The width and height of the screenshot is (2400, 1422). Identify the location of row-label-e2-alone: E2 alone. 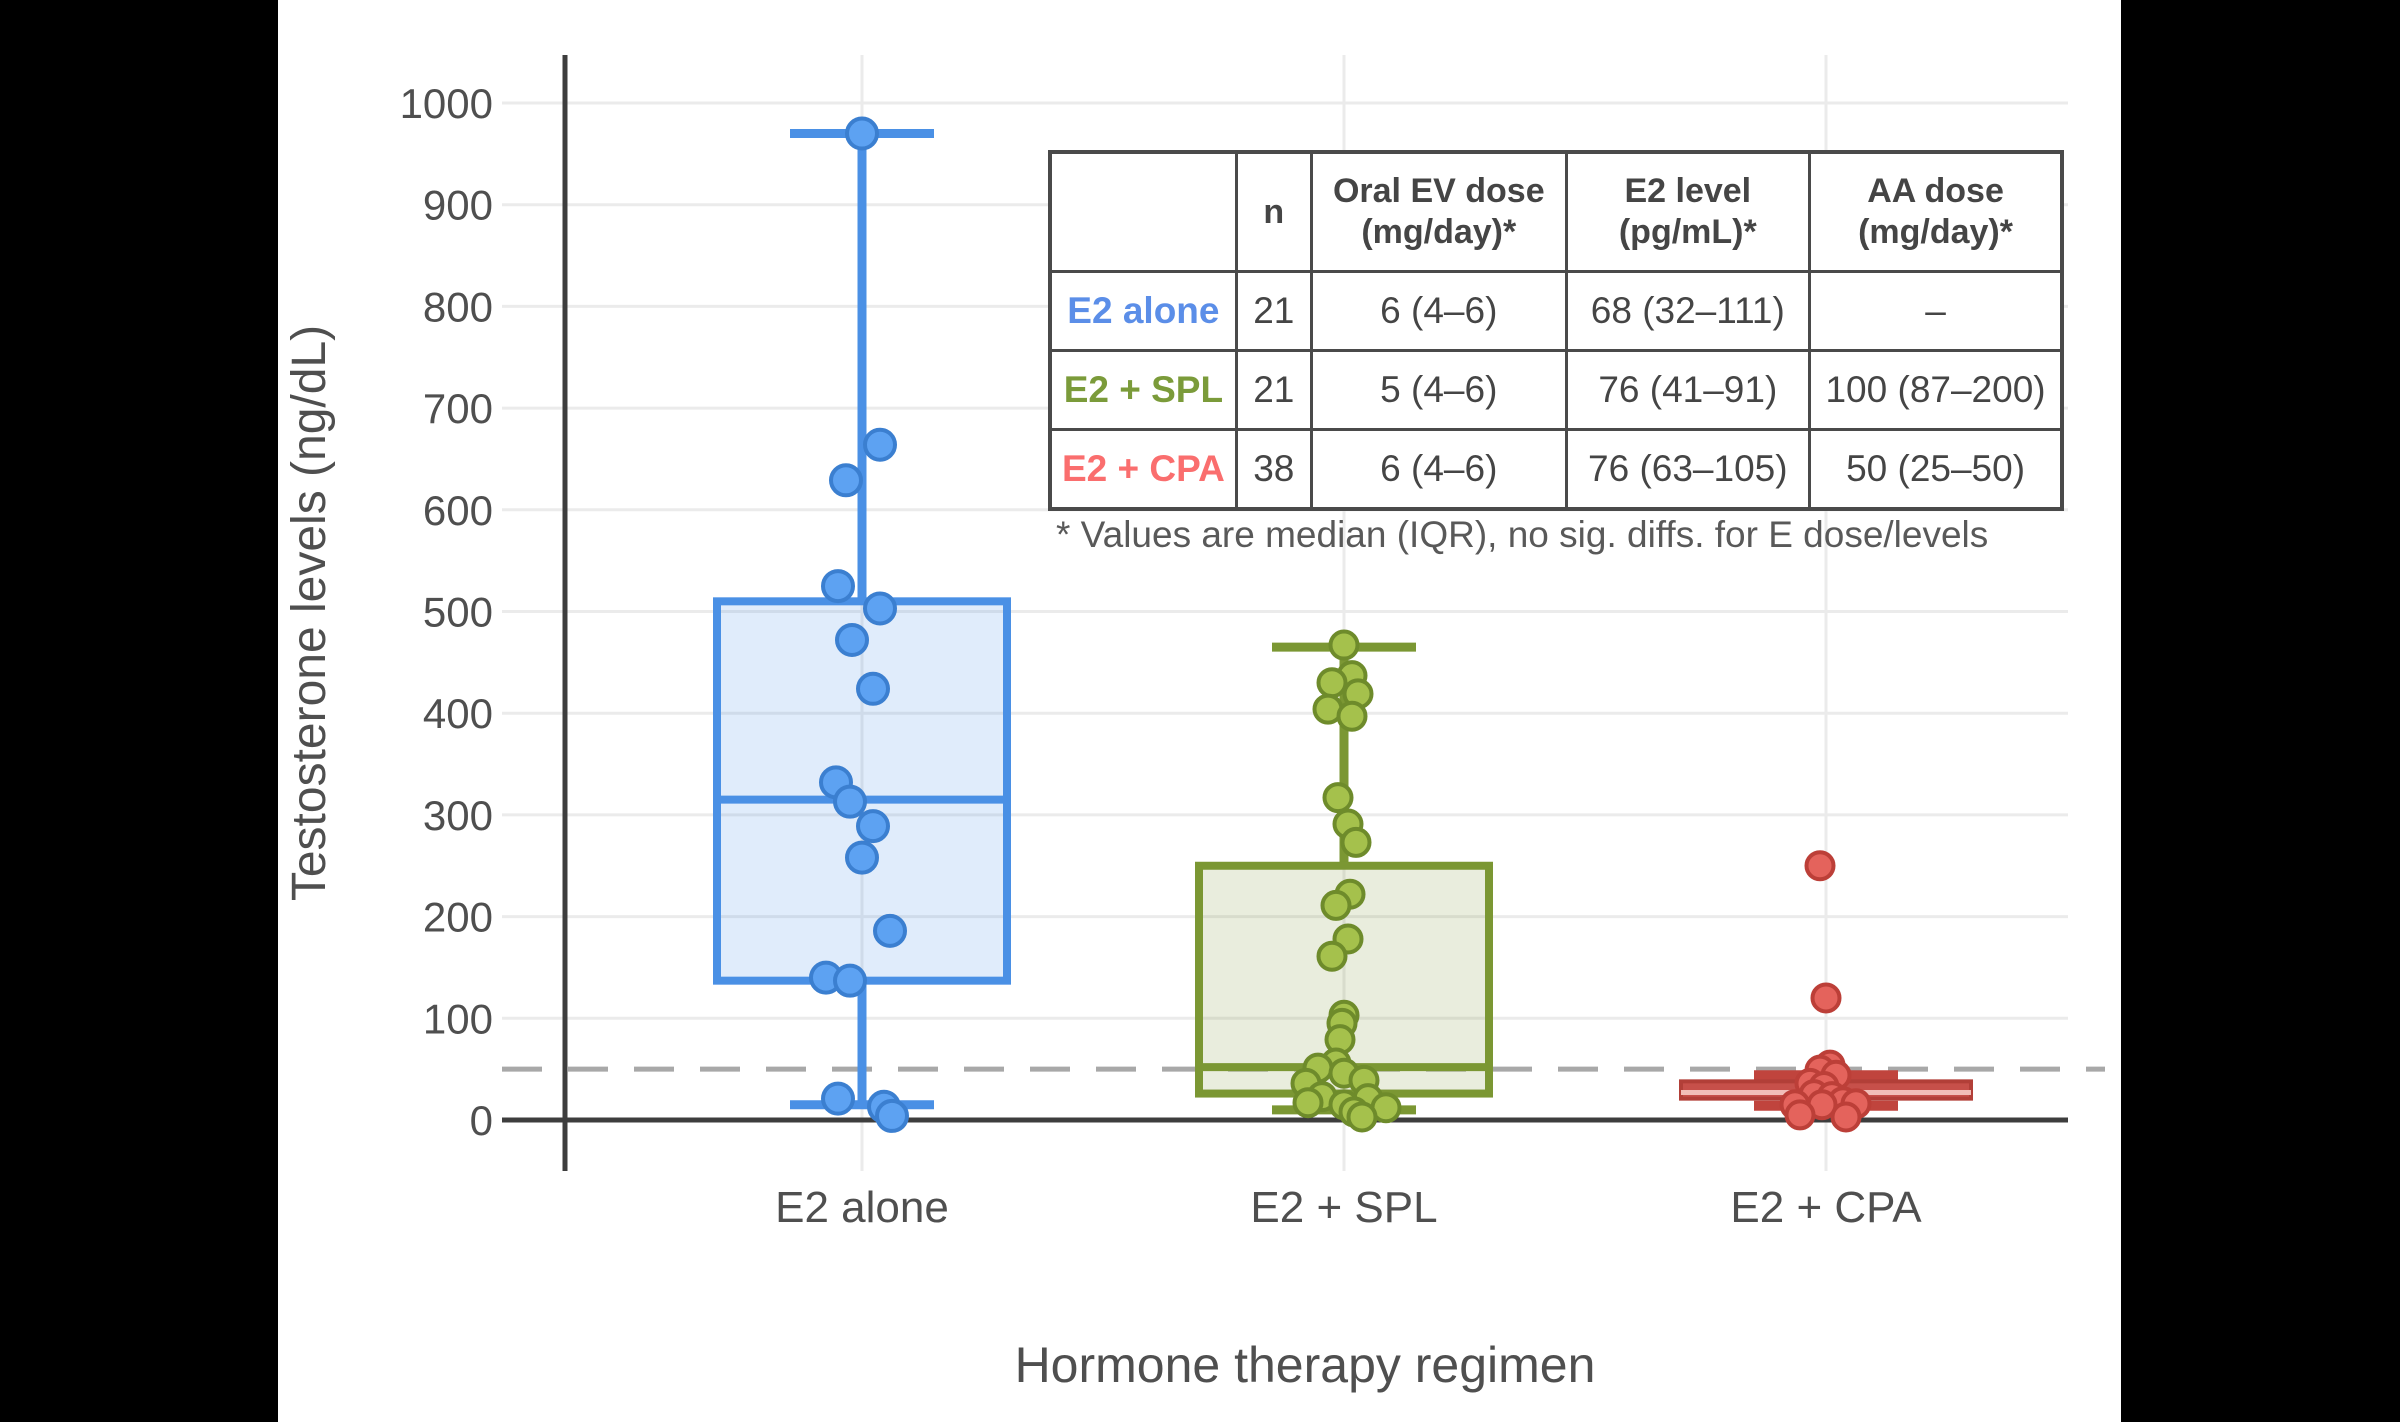
(1143, 311).